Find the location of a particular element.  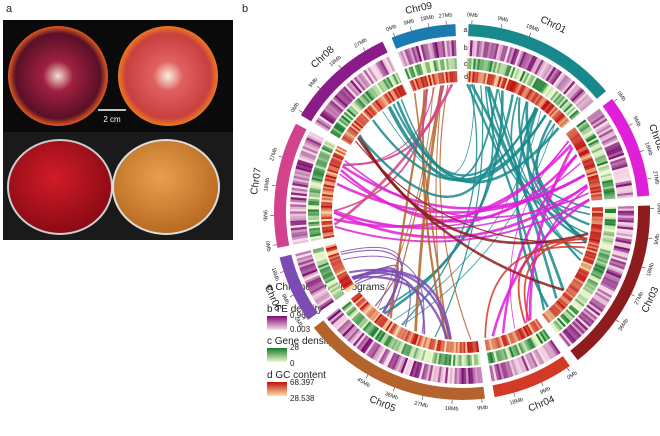

chromosome-name: Chr03 is located at coordinates (650, 300).